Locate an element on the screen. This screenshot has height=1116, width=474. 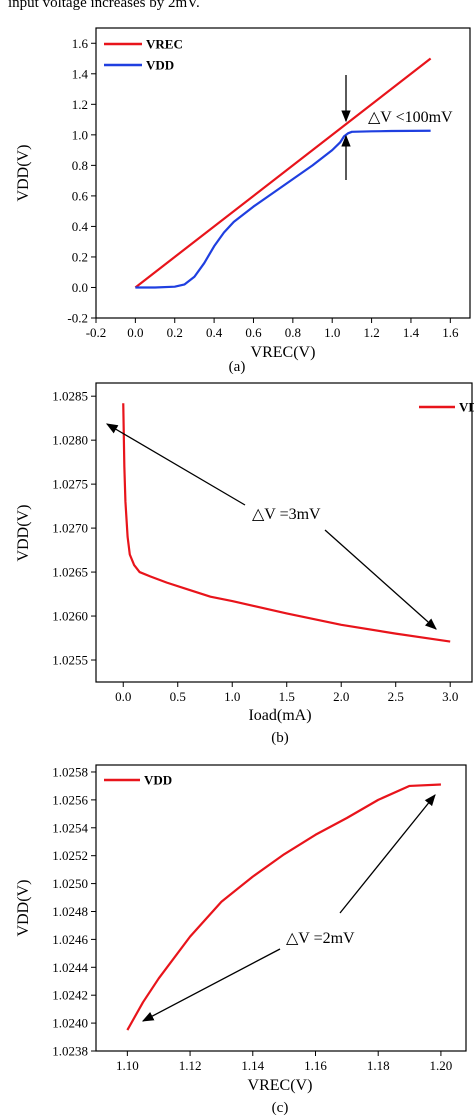
y-tick-label: 0.2 is located at coordinates (80, 256).